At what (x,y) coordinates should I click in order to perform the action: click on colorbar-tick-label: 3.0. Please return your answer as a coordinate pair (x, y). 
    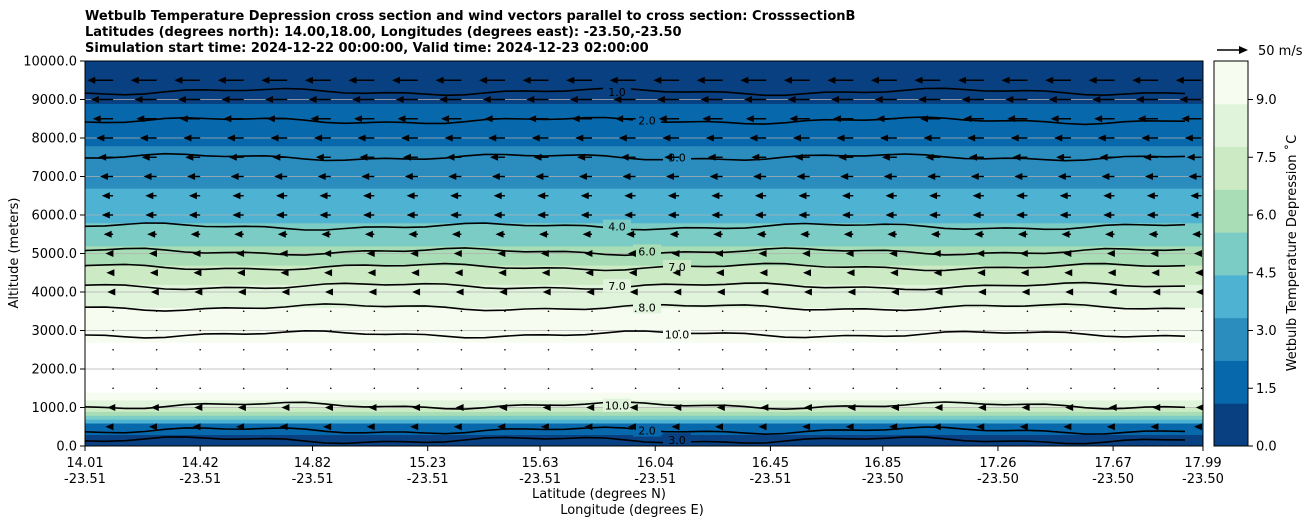
    Looking at the image, I should click on (1266, 331).